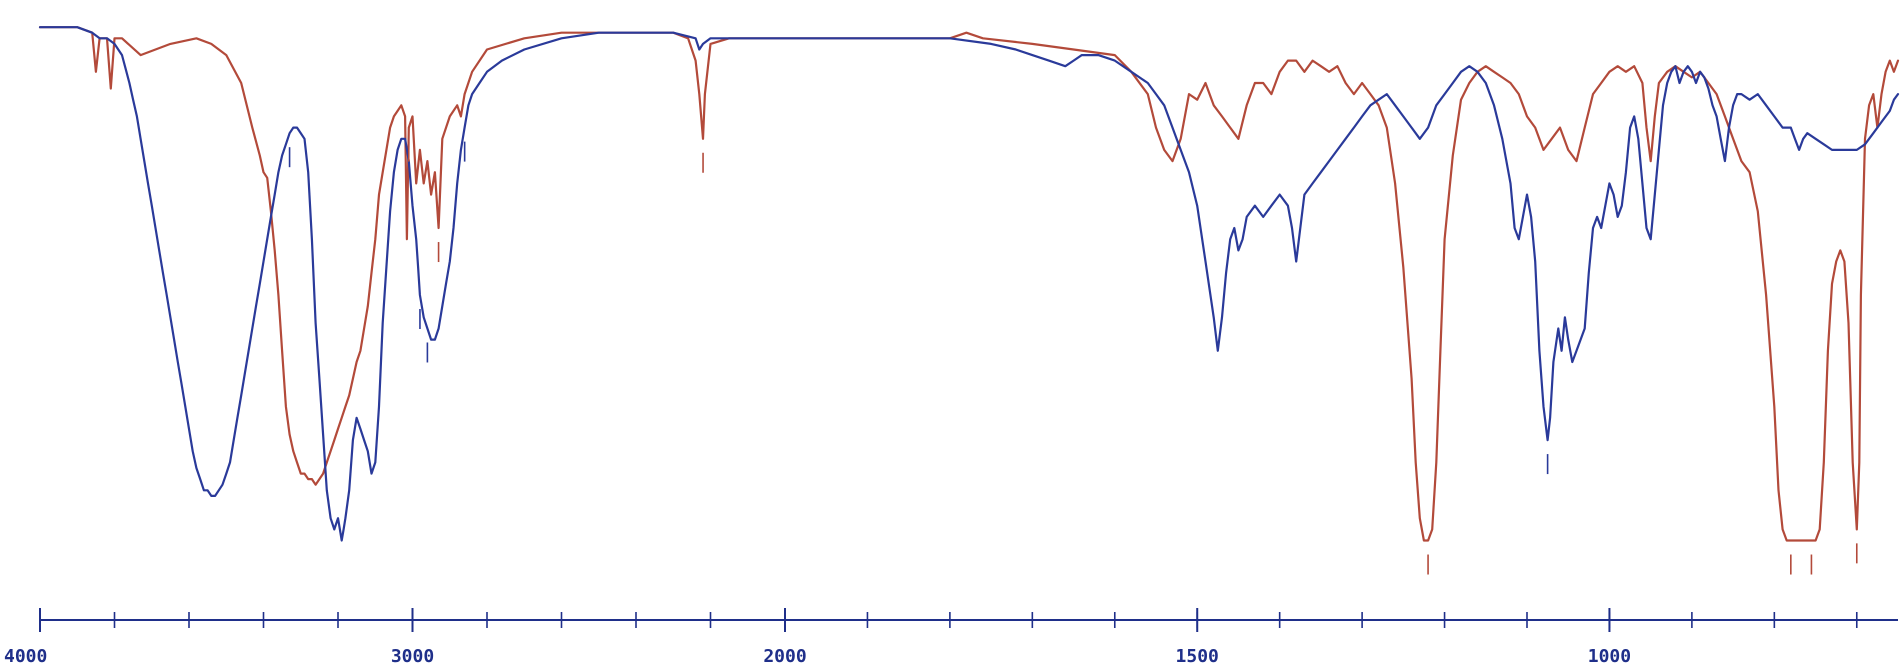  Describe the element at coordinates (25, 656) in the screenshot. I see `x-tick-label: 4000` at that location.